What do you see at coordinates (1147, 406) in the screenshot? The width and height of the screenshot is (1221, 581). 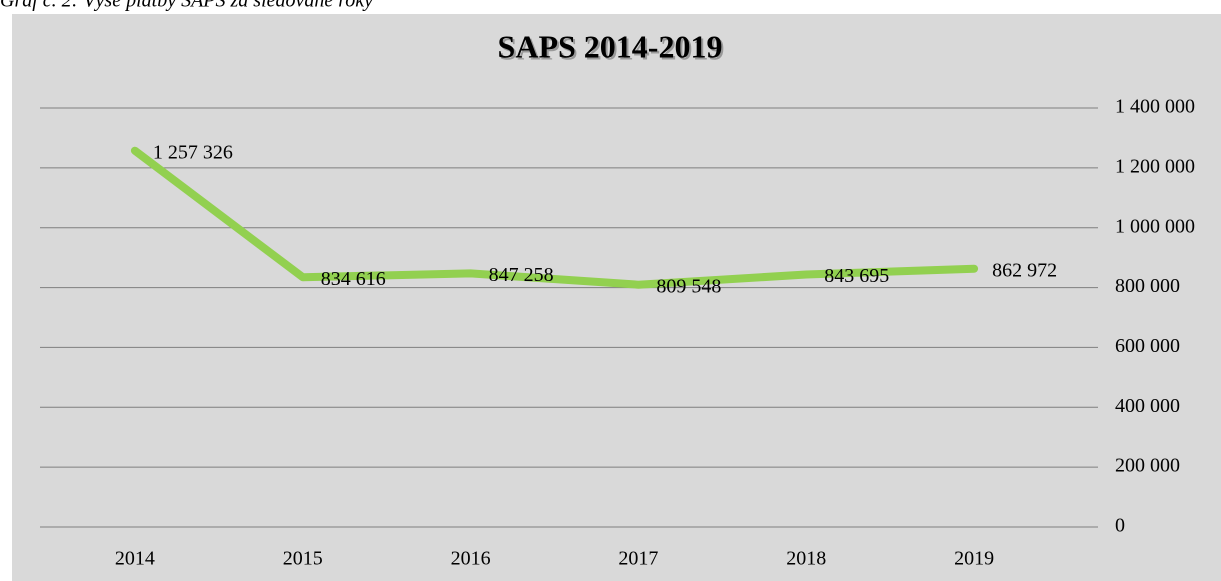 I see `y-tick-label: 400 000` at bounding box center [1147, 406].